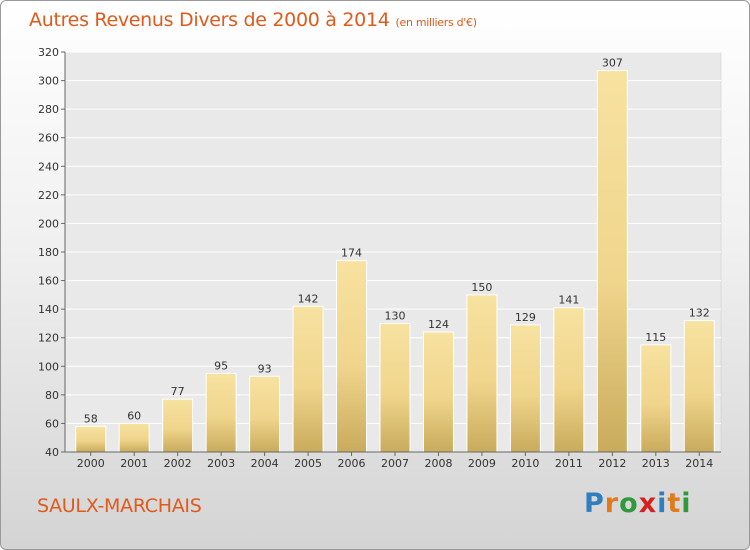 The height and width of the screenshot is (550, 750). Describe the element at coordinates (91, 418) in the screenshot. I see `data-label: 58` at that location.